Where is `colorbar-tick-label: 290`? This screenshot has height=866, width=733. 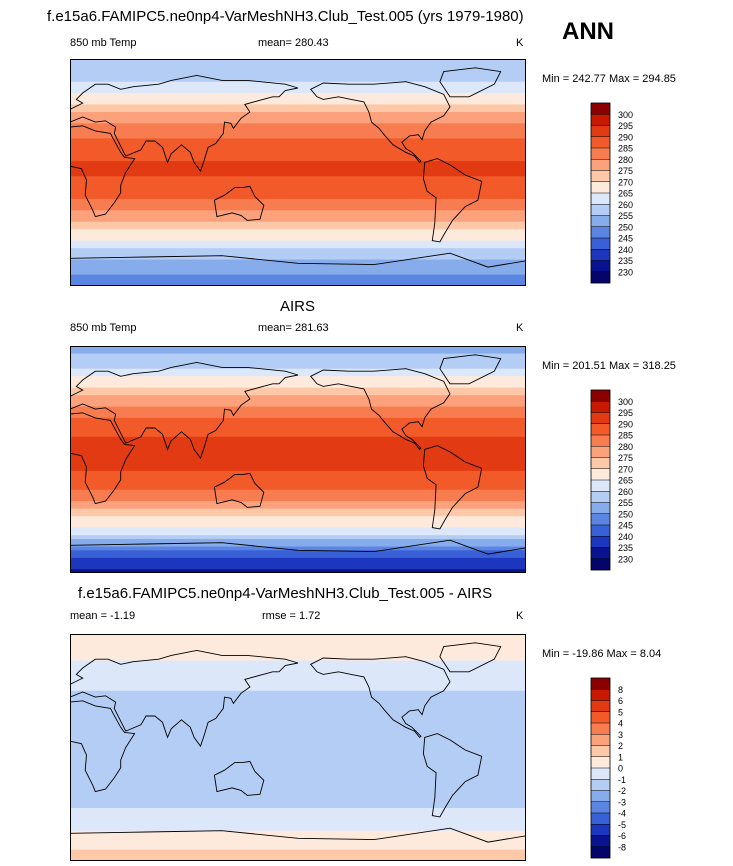
colorbar-tick-label: 290 is located at coordinates (625, 424).